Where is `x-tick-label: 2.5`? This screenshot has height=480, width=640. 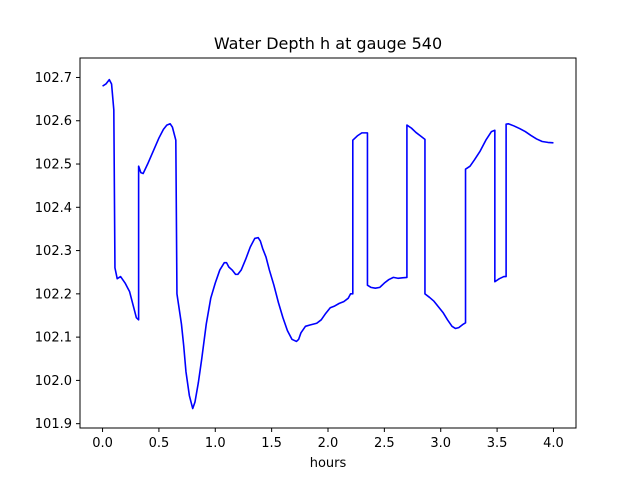
x-tick-label: 2.5 is located at coordinates (384, 443).